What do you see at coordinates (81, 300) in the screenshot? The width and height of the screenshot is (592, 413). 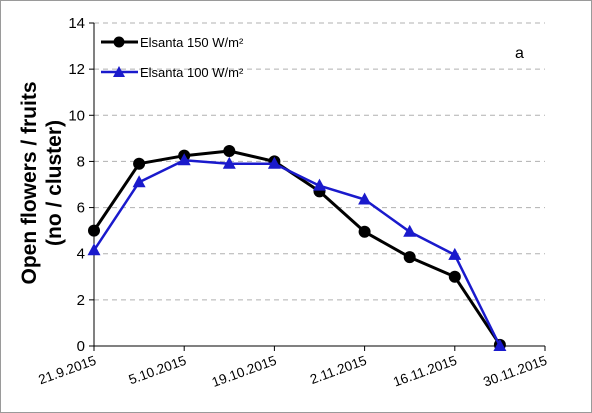 I see `y-tick-label: 2` at bounding box center [81, 300].